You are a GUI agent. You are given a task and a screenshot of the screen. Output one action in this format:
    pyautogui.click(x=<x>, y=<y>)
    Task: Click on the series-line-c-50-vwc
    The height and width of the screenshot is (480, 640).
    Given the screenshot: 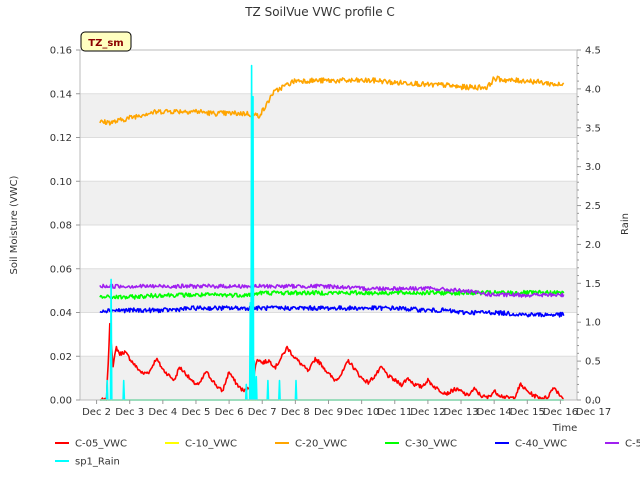 What is the action you would take?
    pyautogui.click(x=332, y=290)
    